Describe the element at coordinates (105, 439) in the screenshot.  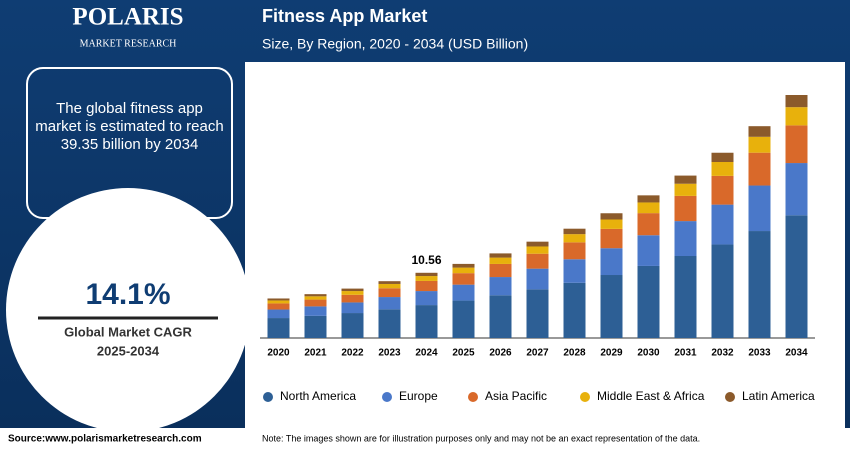
I see `source: Source:www.polarismarketresearch.com` at that location.